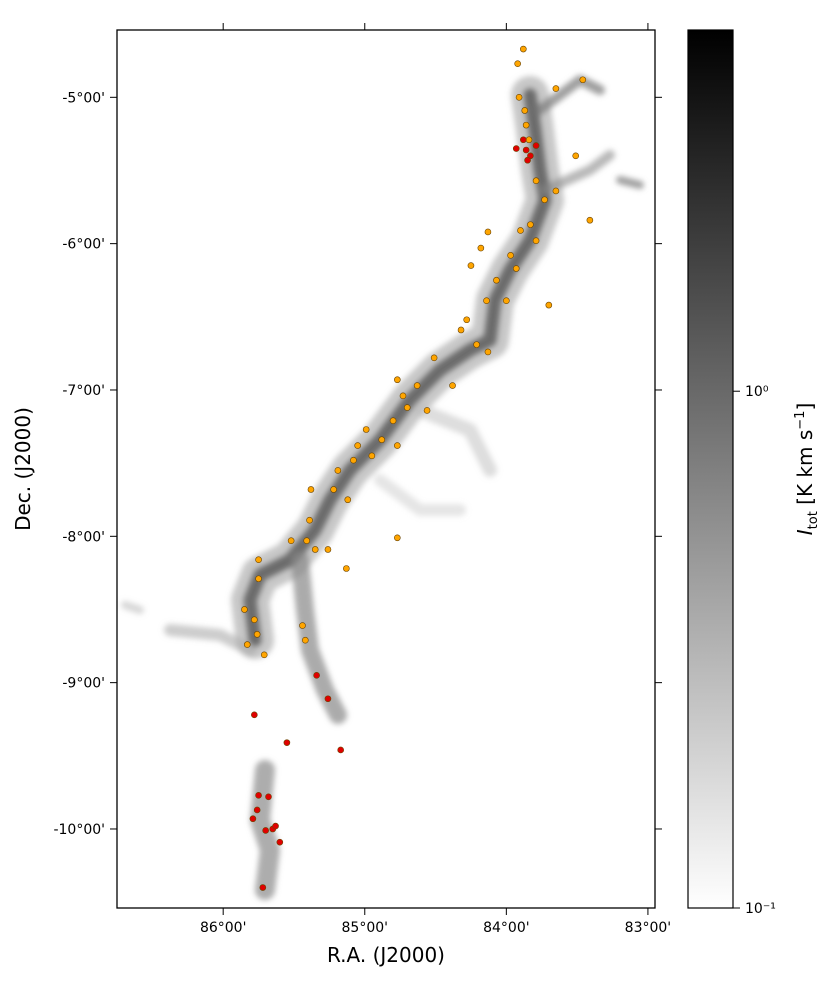 Image resolution: width=830 pixels, height=984 pixels. What do you see at coordinates (710, 469) in the screenshot?
I see `colorbar` at bounding box center [710, 469].